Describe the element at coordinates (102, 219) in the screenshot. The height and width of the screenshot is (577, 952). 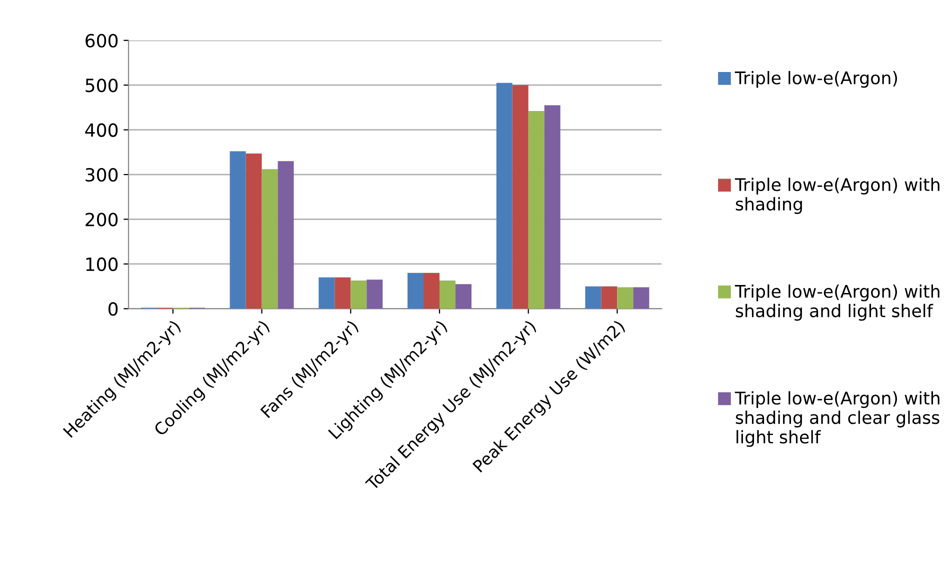
I see `y-tick-label: 200` at that location.